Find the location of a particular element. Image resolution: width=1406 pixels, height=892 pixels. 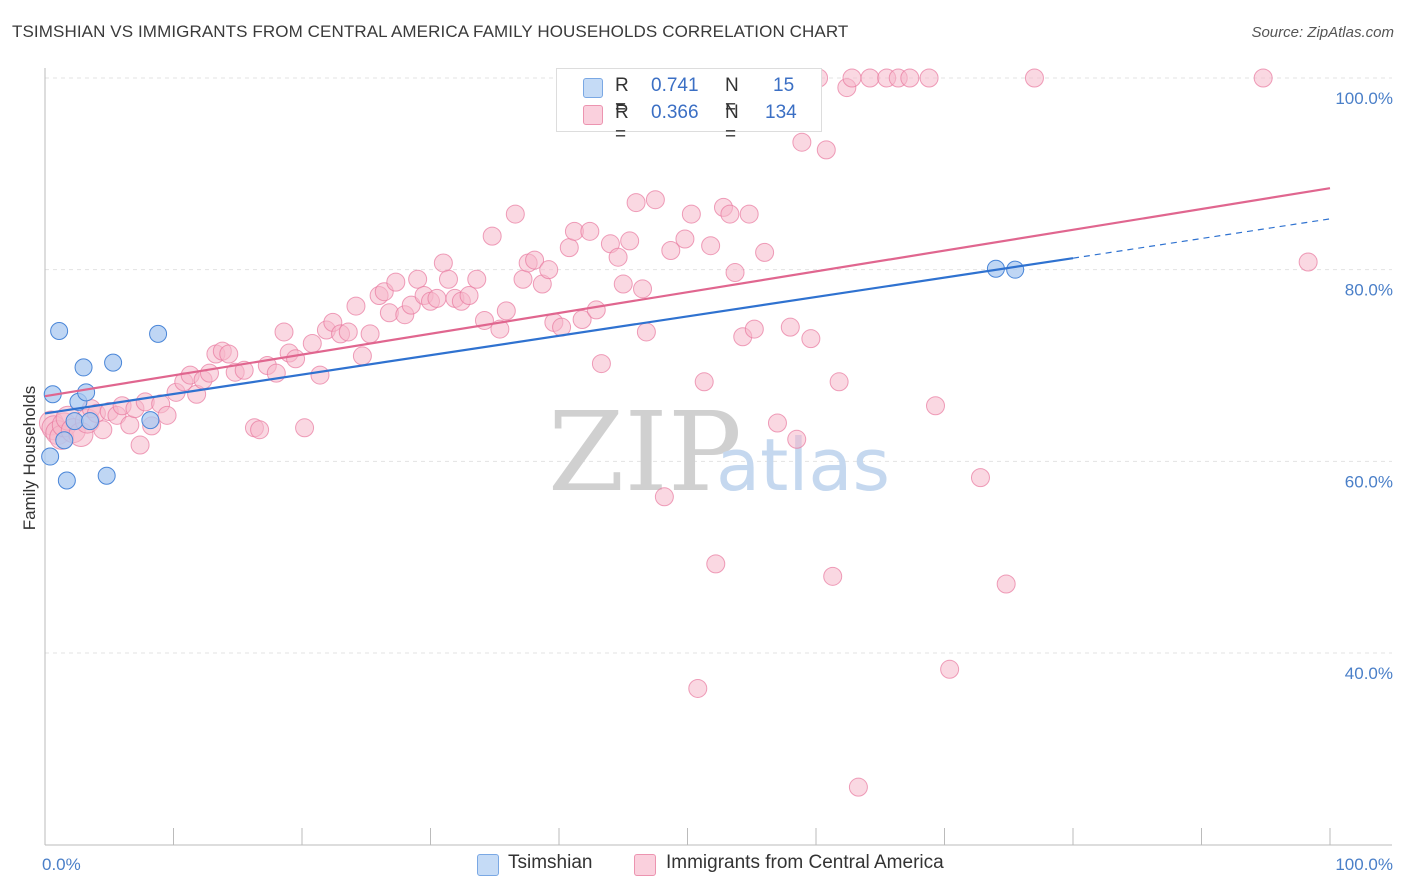

y-tick-label: 40.0% is located at coordinates (1369, 673).